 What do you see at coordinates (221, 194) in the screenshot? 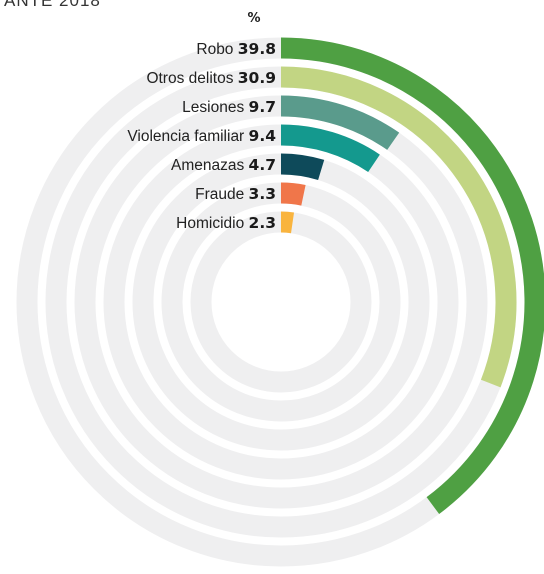
I see `category-label: Fraude` at bounding box center [221, 194].